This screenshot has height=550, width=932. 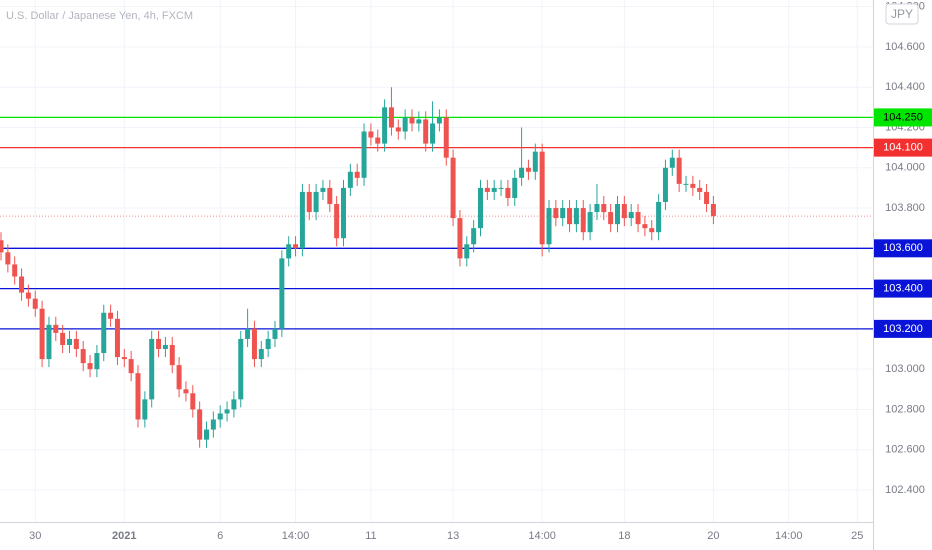 What do you see at coordinates (905, 409) in the screenshot?
I see `y-tick-label: 102.800` at bounding box center [905, 409].